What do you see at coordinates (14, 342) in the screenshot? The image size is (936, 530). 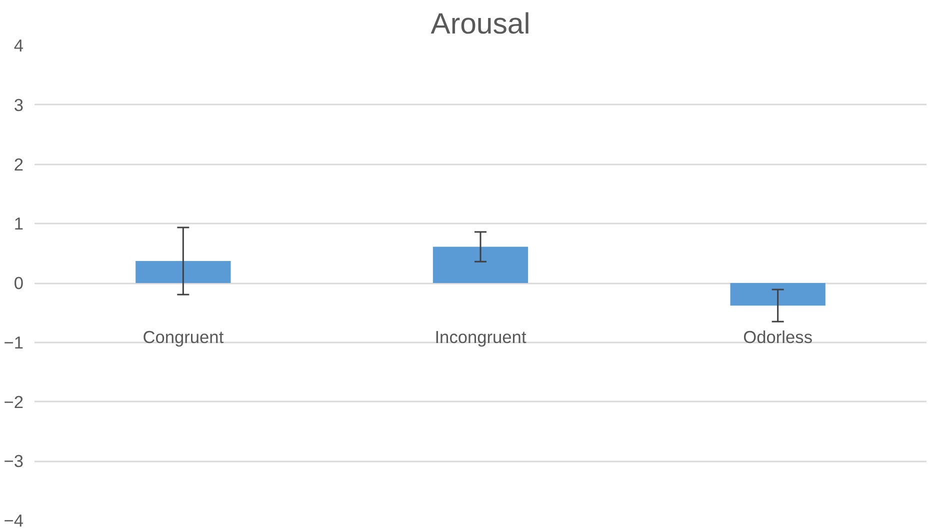 I see `y-tick-label: −1` at bounding box center [14, 342].